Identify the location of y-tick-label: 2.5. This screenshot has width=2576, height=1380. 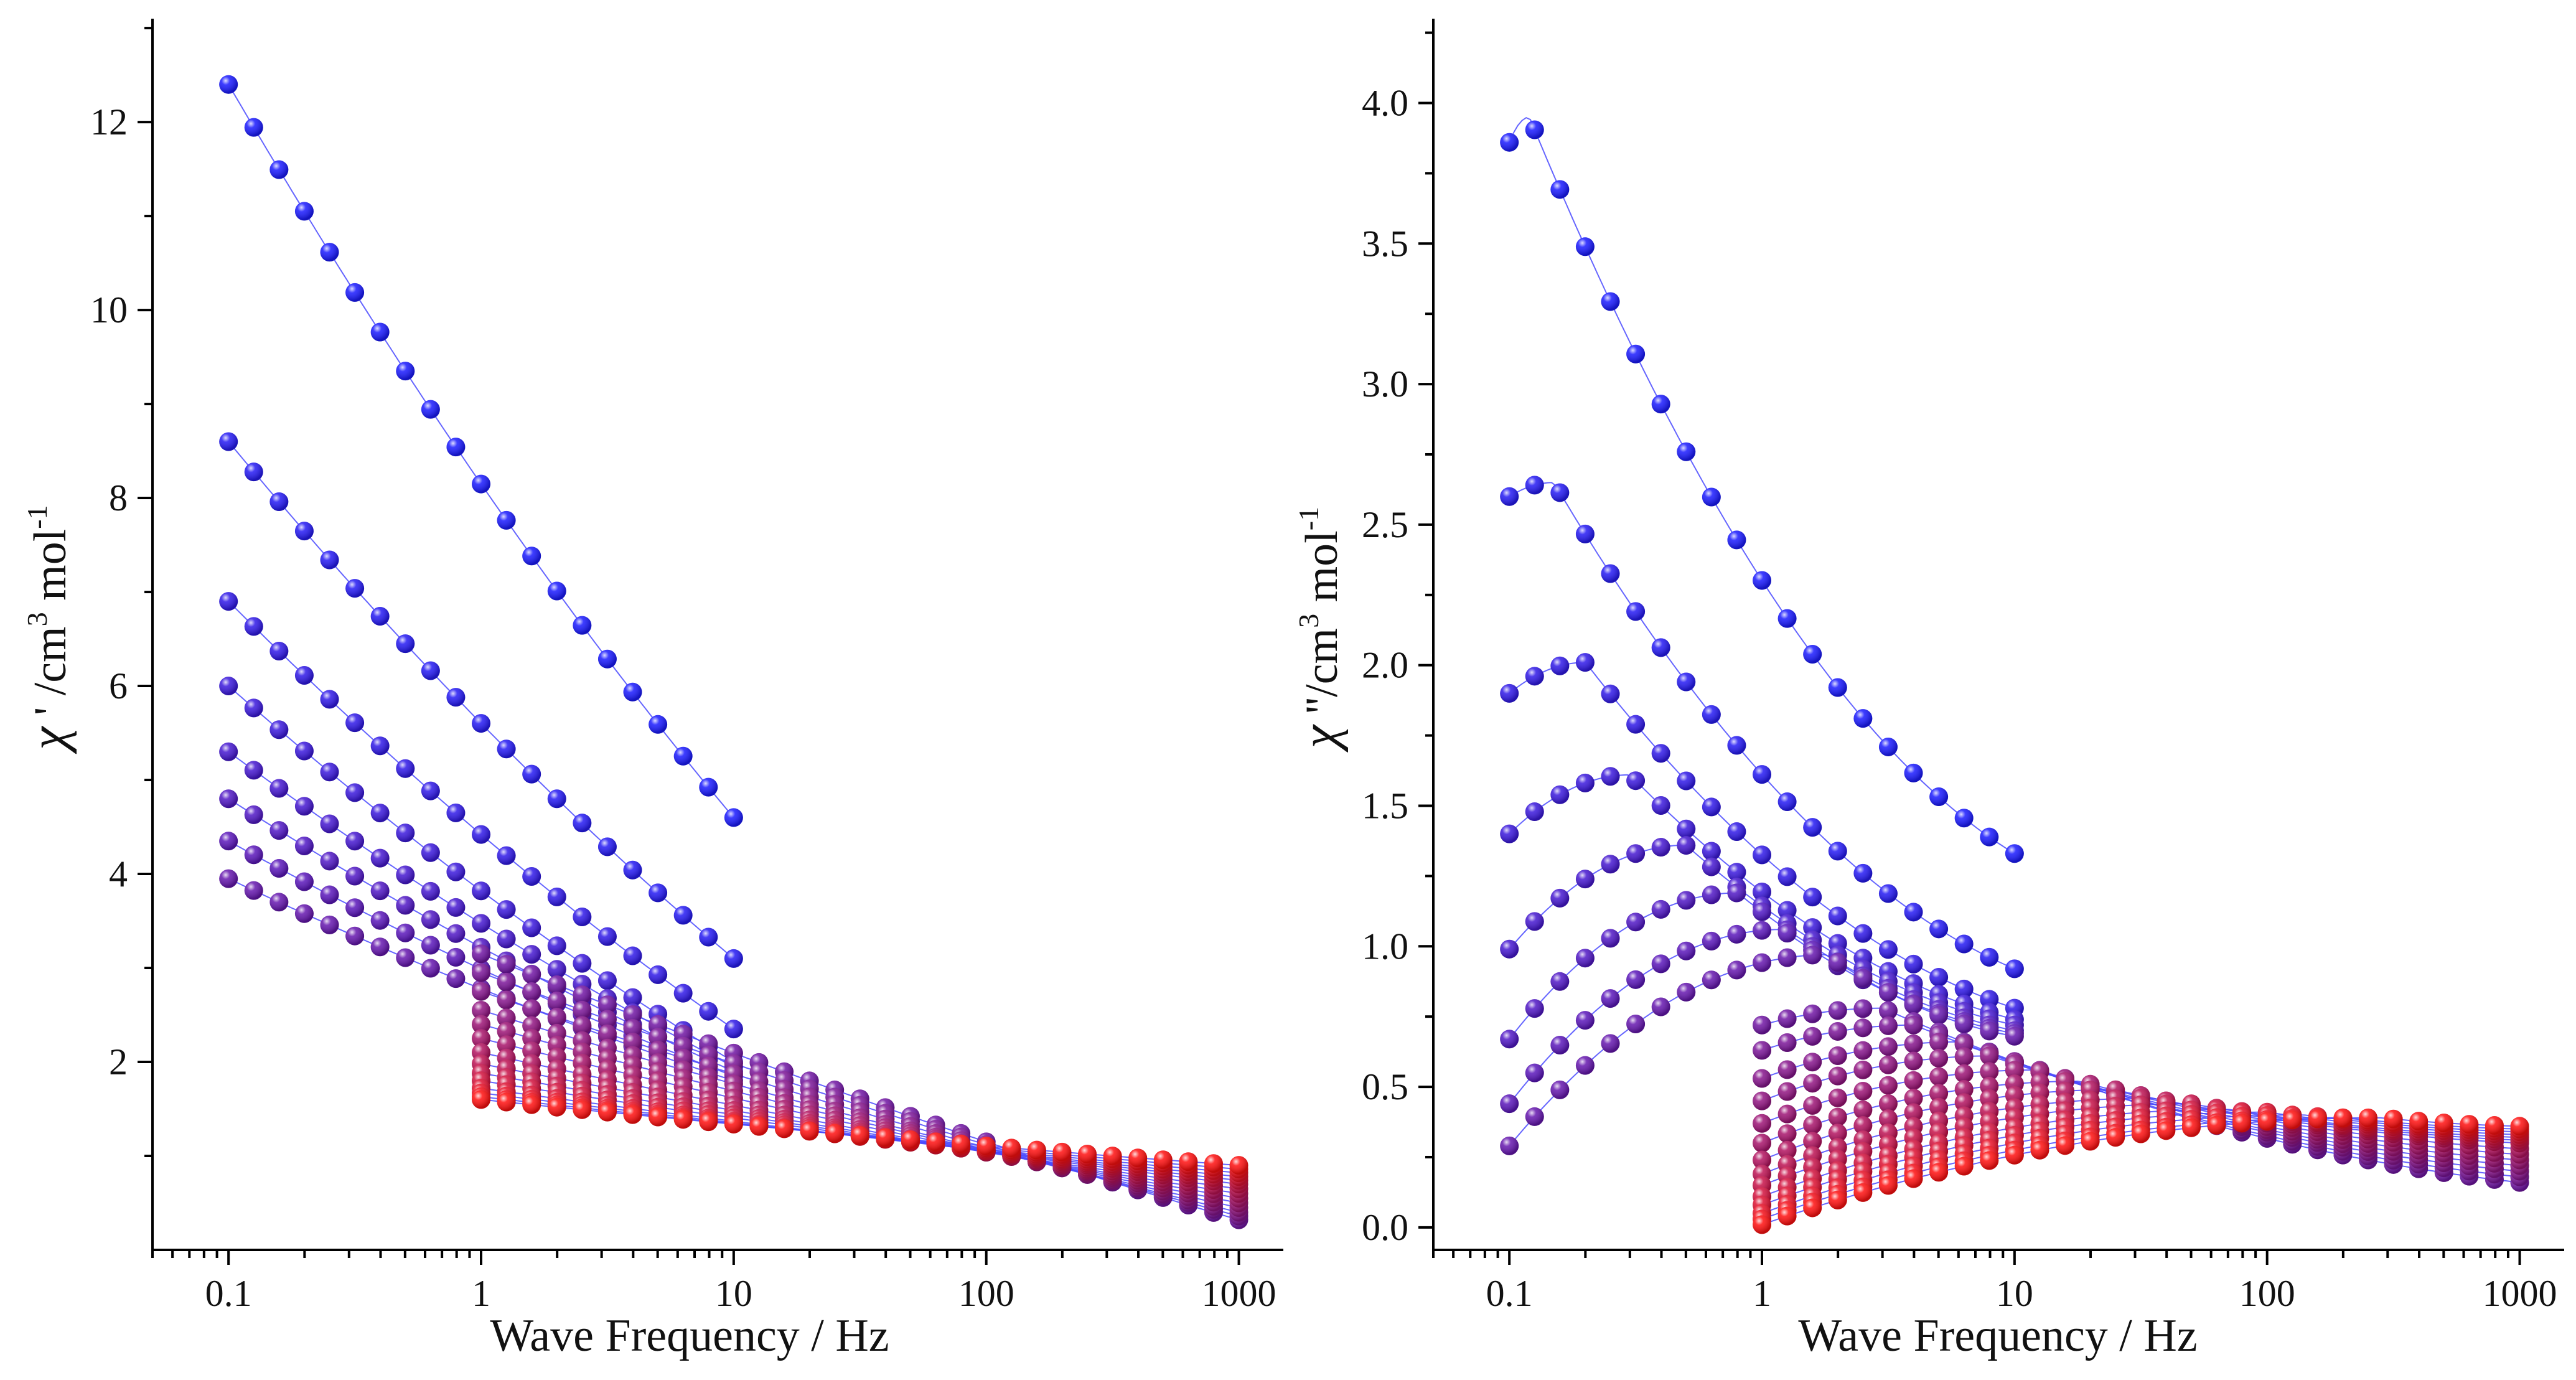
(1385, 524).